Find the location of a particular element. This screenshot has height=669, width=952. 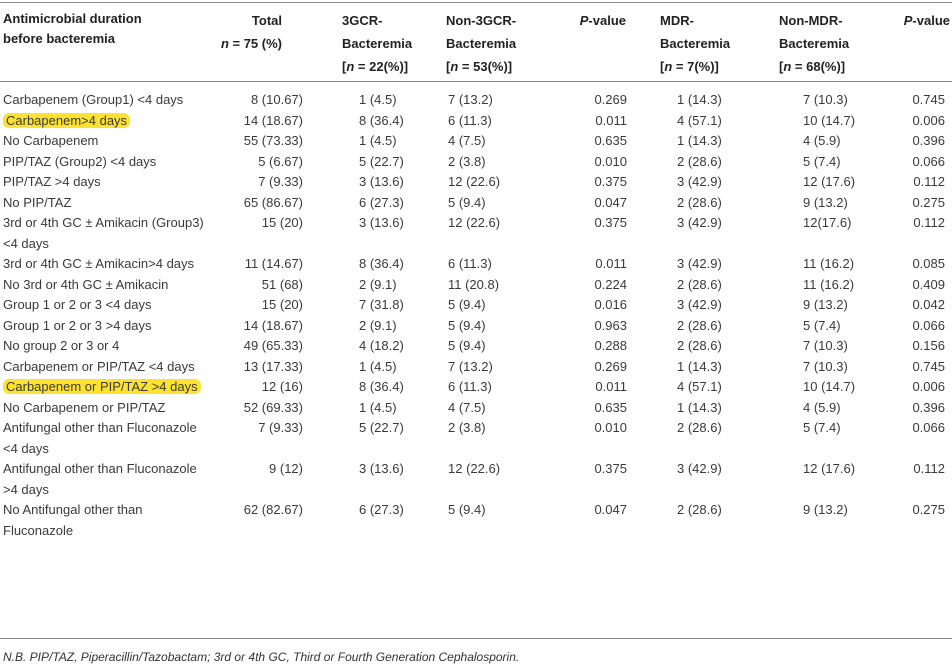

row-label-cell: Carbapenem>4 days is located at coordinates (102, 121).